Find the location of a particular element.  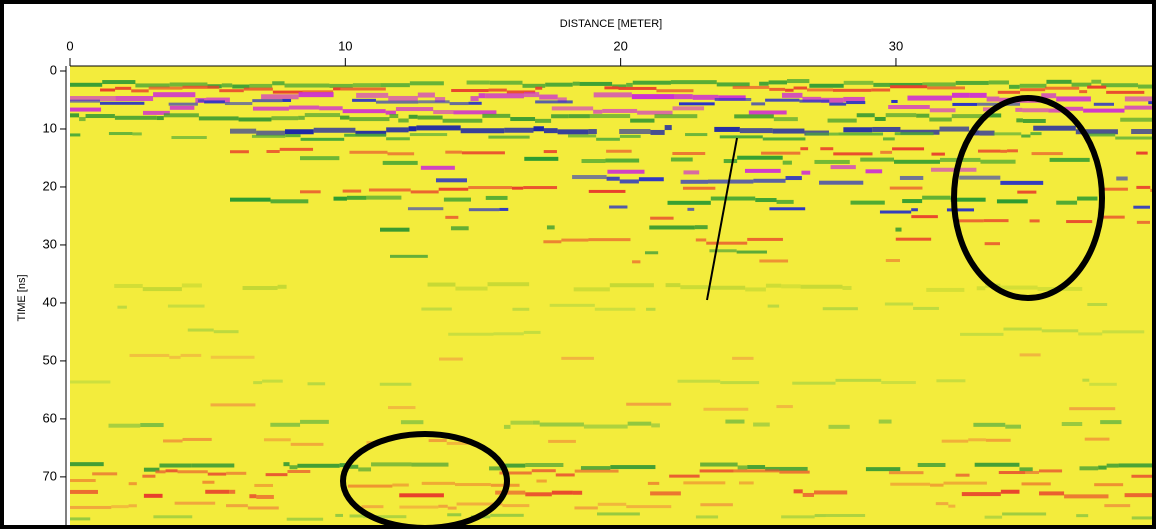

x-tick-label: 0 is located at coordinates (69, 45).